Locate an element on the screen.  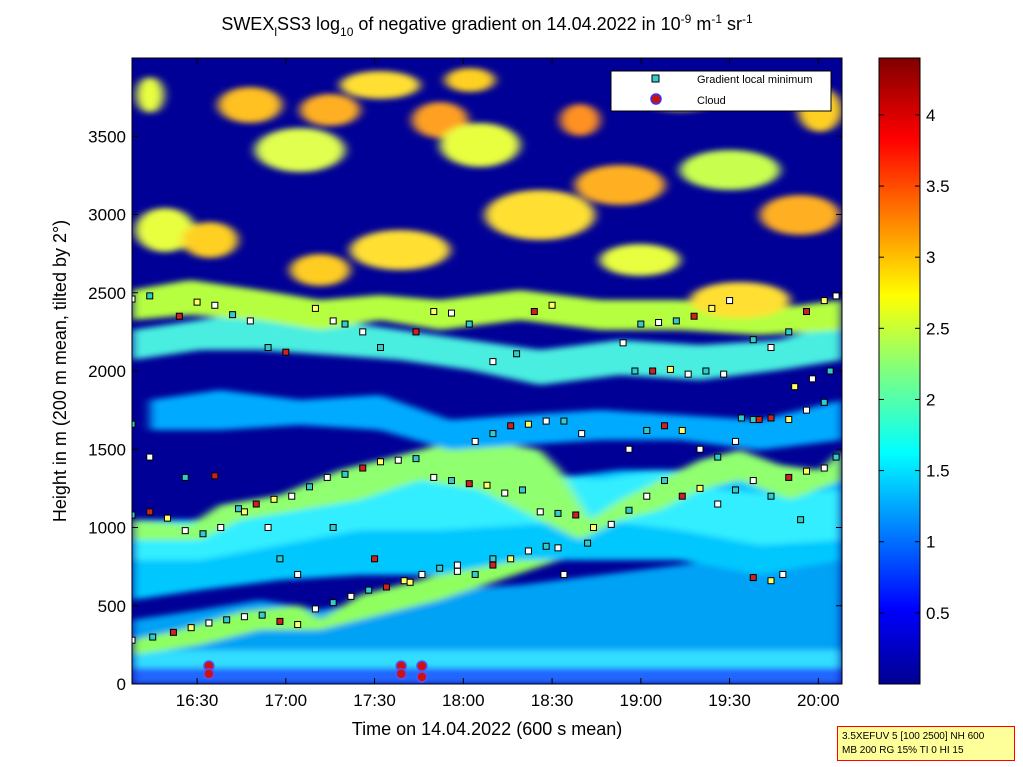
colorbar-tick-label: 1.5 is located at coordinates (938, 471).